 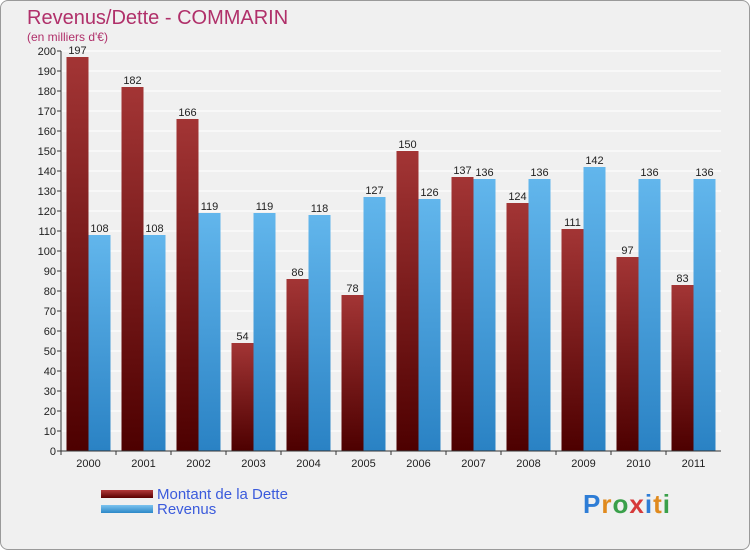 What do you see at coordinates (592, 504) in the screenshot?
I see `logo-letter: P` at bounding box center [592, 504].